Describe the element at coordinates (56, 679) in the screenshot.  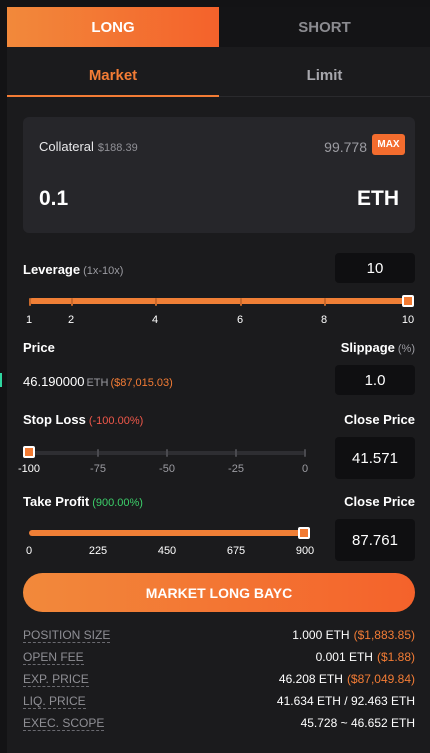
I see `info-key: EXP. PRICE` at that location.